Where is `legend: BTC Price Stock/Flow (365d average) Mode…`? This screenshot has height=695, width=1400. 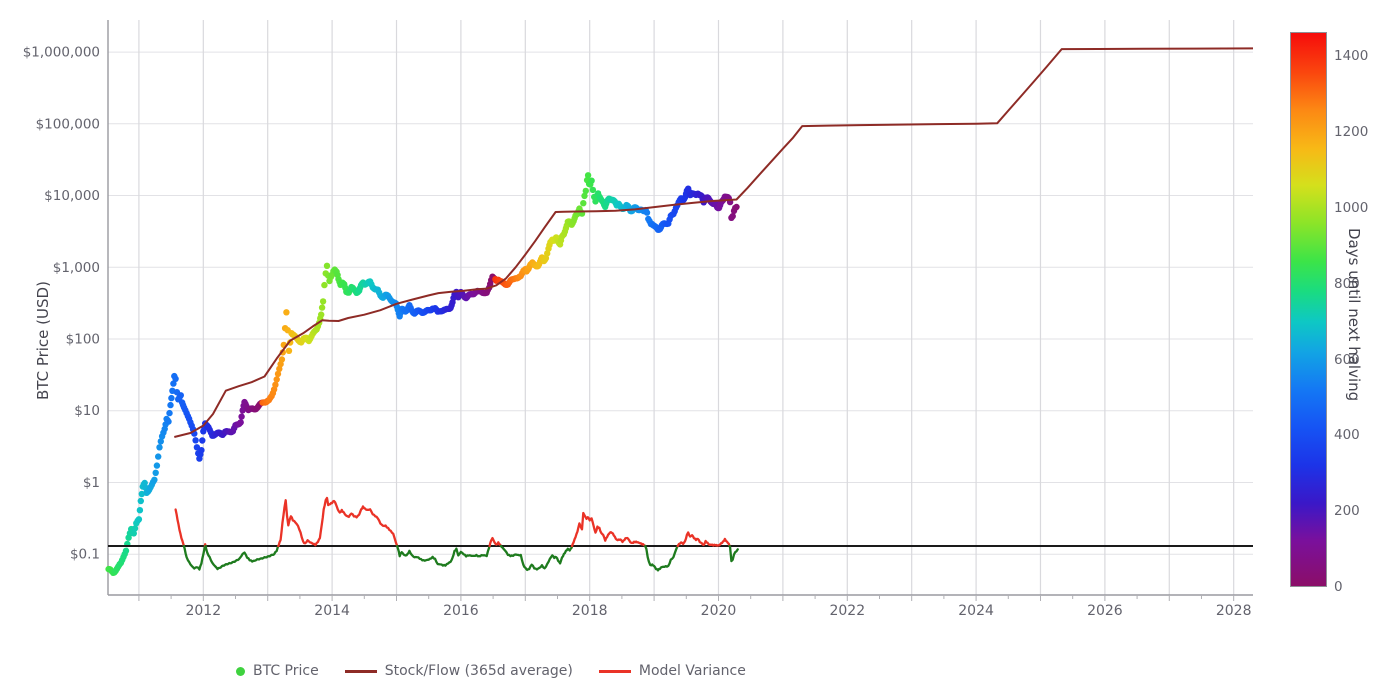
legend: BTC Price Stock/Flow (365d average) Mode… is located at coordinates (491, 671).